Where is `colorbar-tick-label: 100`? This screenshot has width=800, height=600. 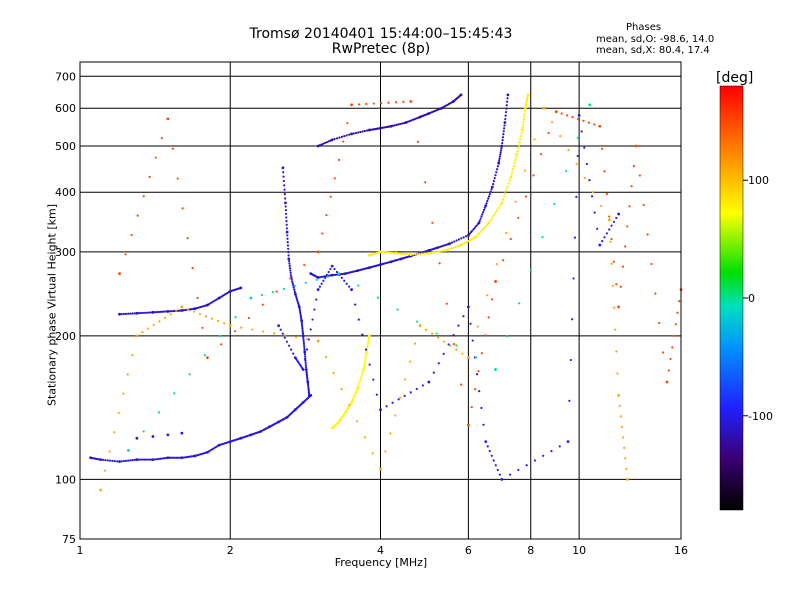
colorbar-tick-label: 100 is located at coordinates (758, 180).